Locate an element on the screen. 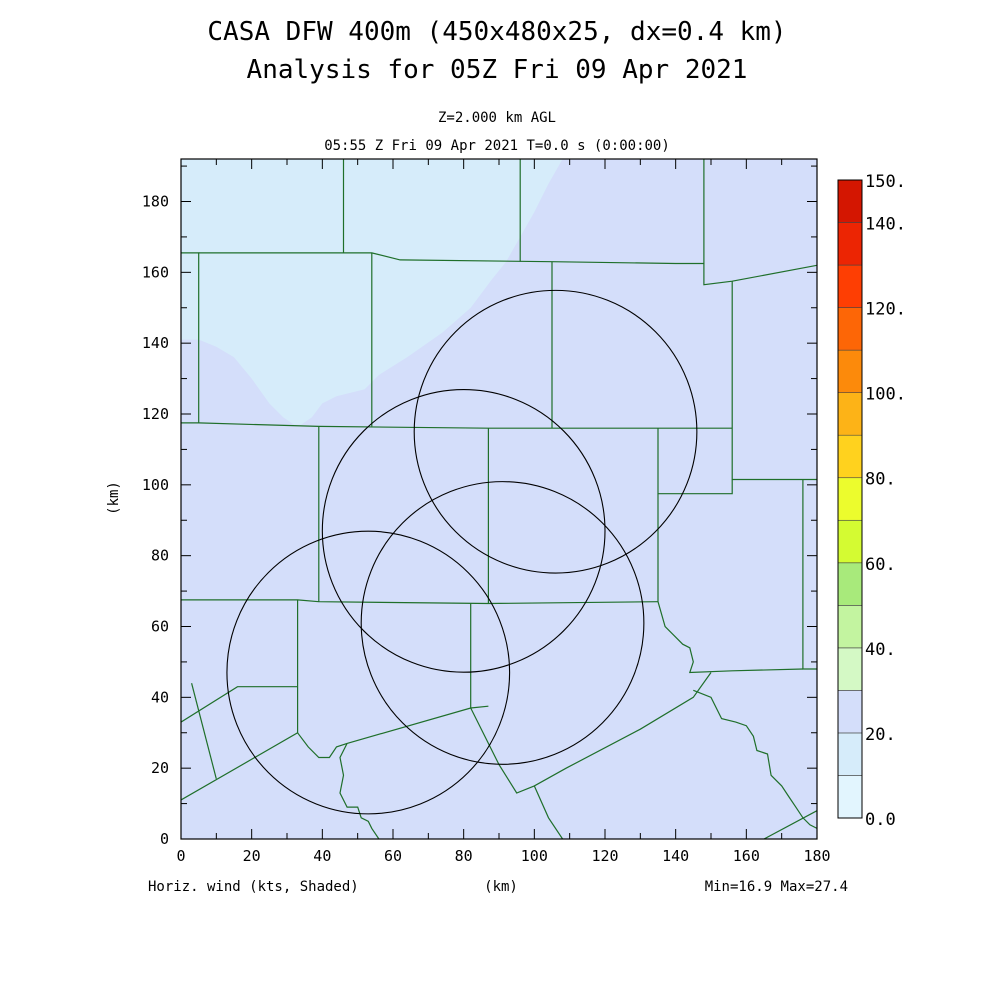 This screenshot has width=1000, height=1000. colorbar-label: 80. is located at coordinates (880, 480).